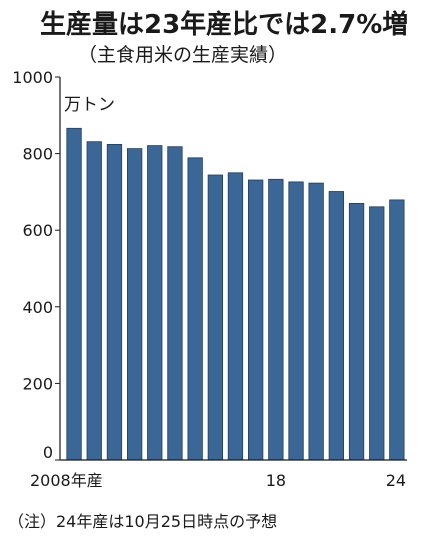  What do you see at coordinates (377, 333) in the screenshot?
I see `bar-2023` at bounding box center [377, 333].